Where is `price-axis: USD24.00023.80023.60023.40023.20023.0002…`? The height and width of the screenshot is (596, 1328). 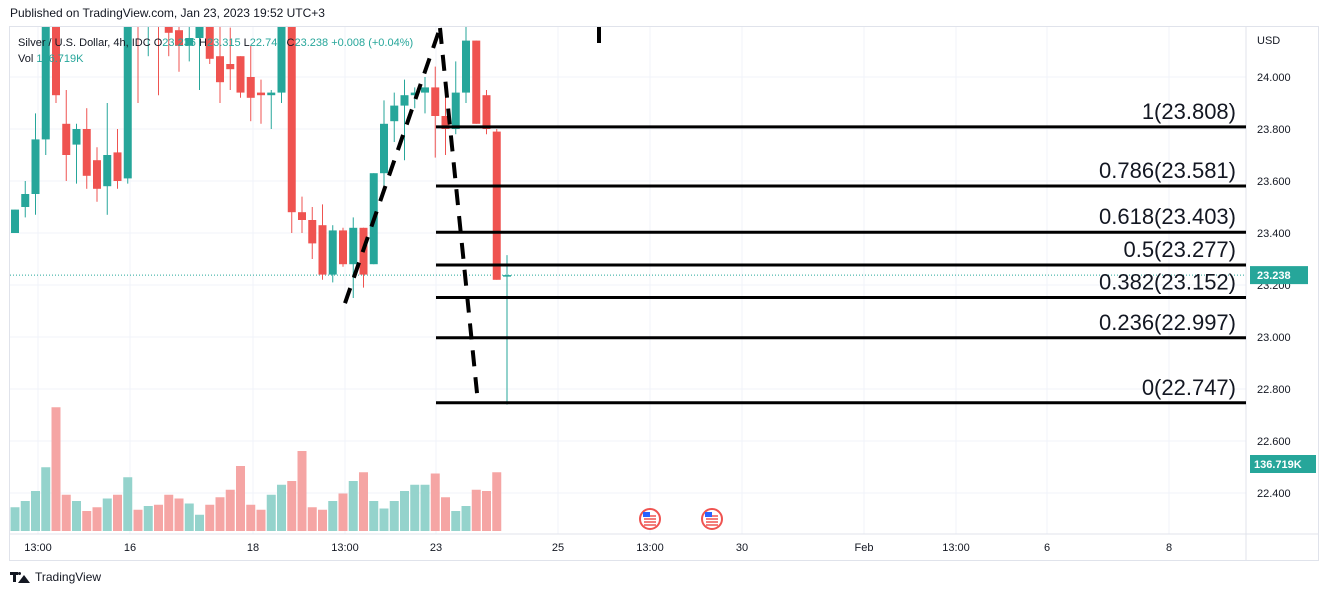
price-axis: USD24.00023.80023.60023.40023.20023.0002… is located at coordinates (1283, 267).